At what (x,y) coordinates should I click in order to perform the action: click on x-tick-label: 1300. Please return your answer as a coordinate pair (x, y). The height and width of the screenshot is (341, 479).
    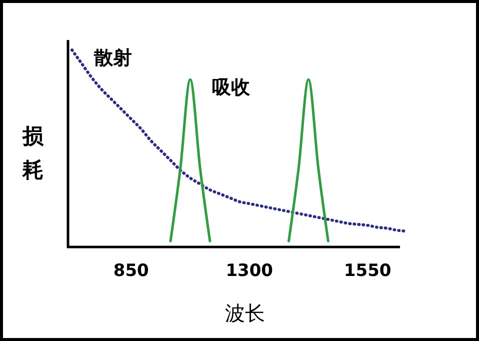
    Looking at the image, I should click on (250, 271).